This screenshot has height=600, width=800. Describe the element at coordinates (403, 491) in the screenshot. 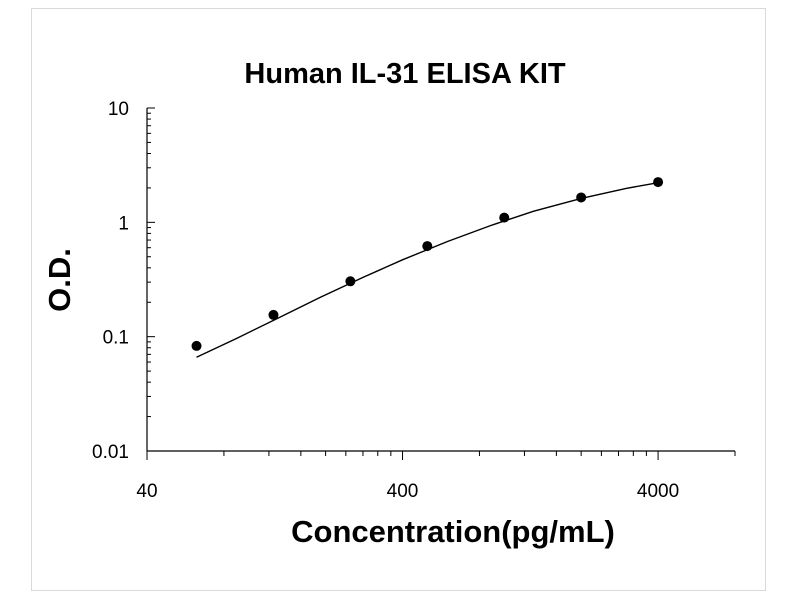

I see `x-tick-label: 400` at that location.